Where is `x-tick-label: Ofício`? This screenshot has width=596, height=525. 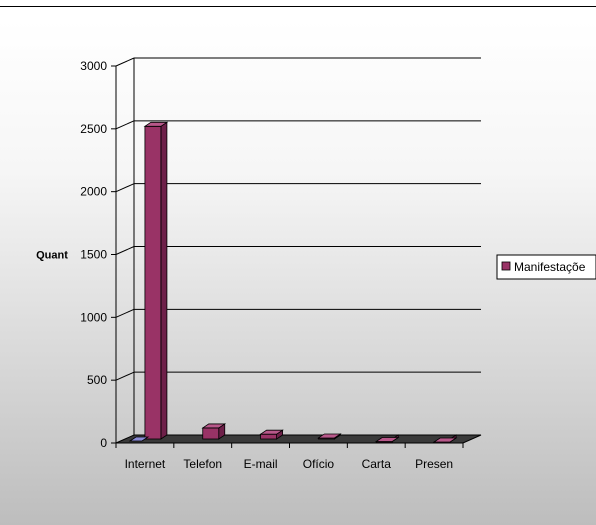
x-tick-label: Ofício is located at coordinates (319, 464).